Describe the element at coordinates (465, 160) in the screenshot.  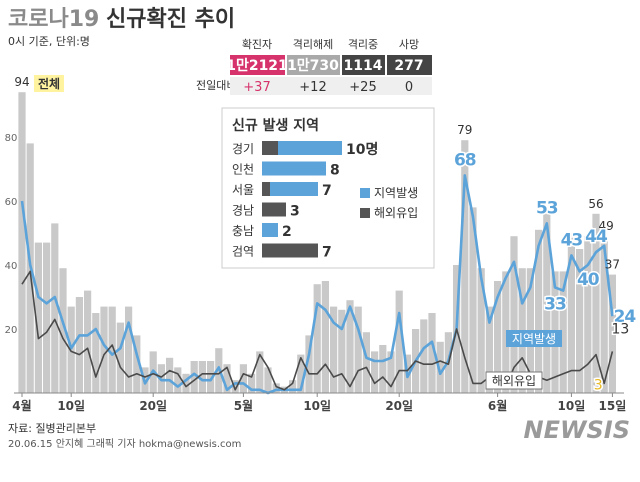
I see `data-label: 68` at that location.